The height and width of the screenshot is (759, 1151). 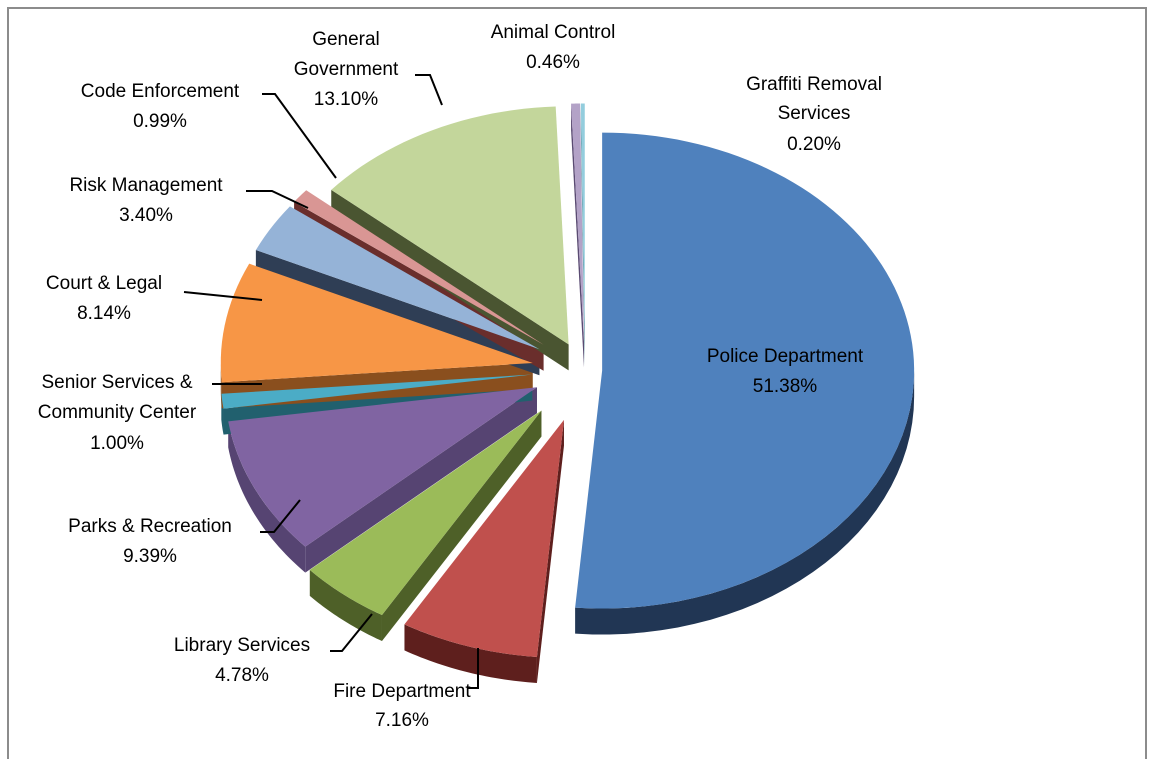 I want to click on data-label-name: Animal Control, so click(x=553, y=32).